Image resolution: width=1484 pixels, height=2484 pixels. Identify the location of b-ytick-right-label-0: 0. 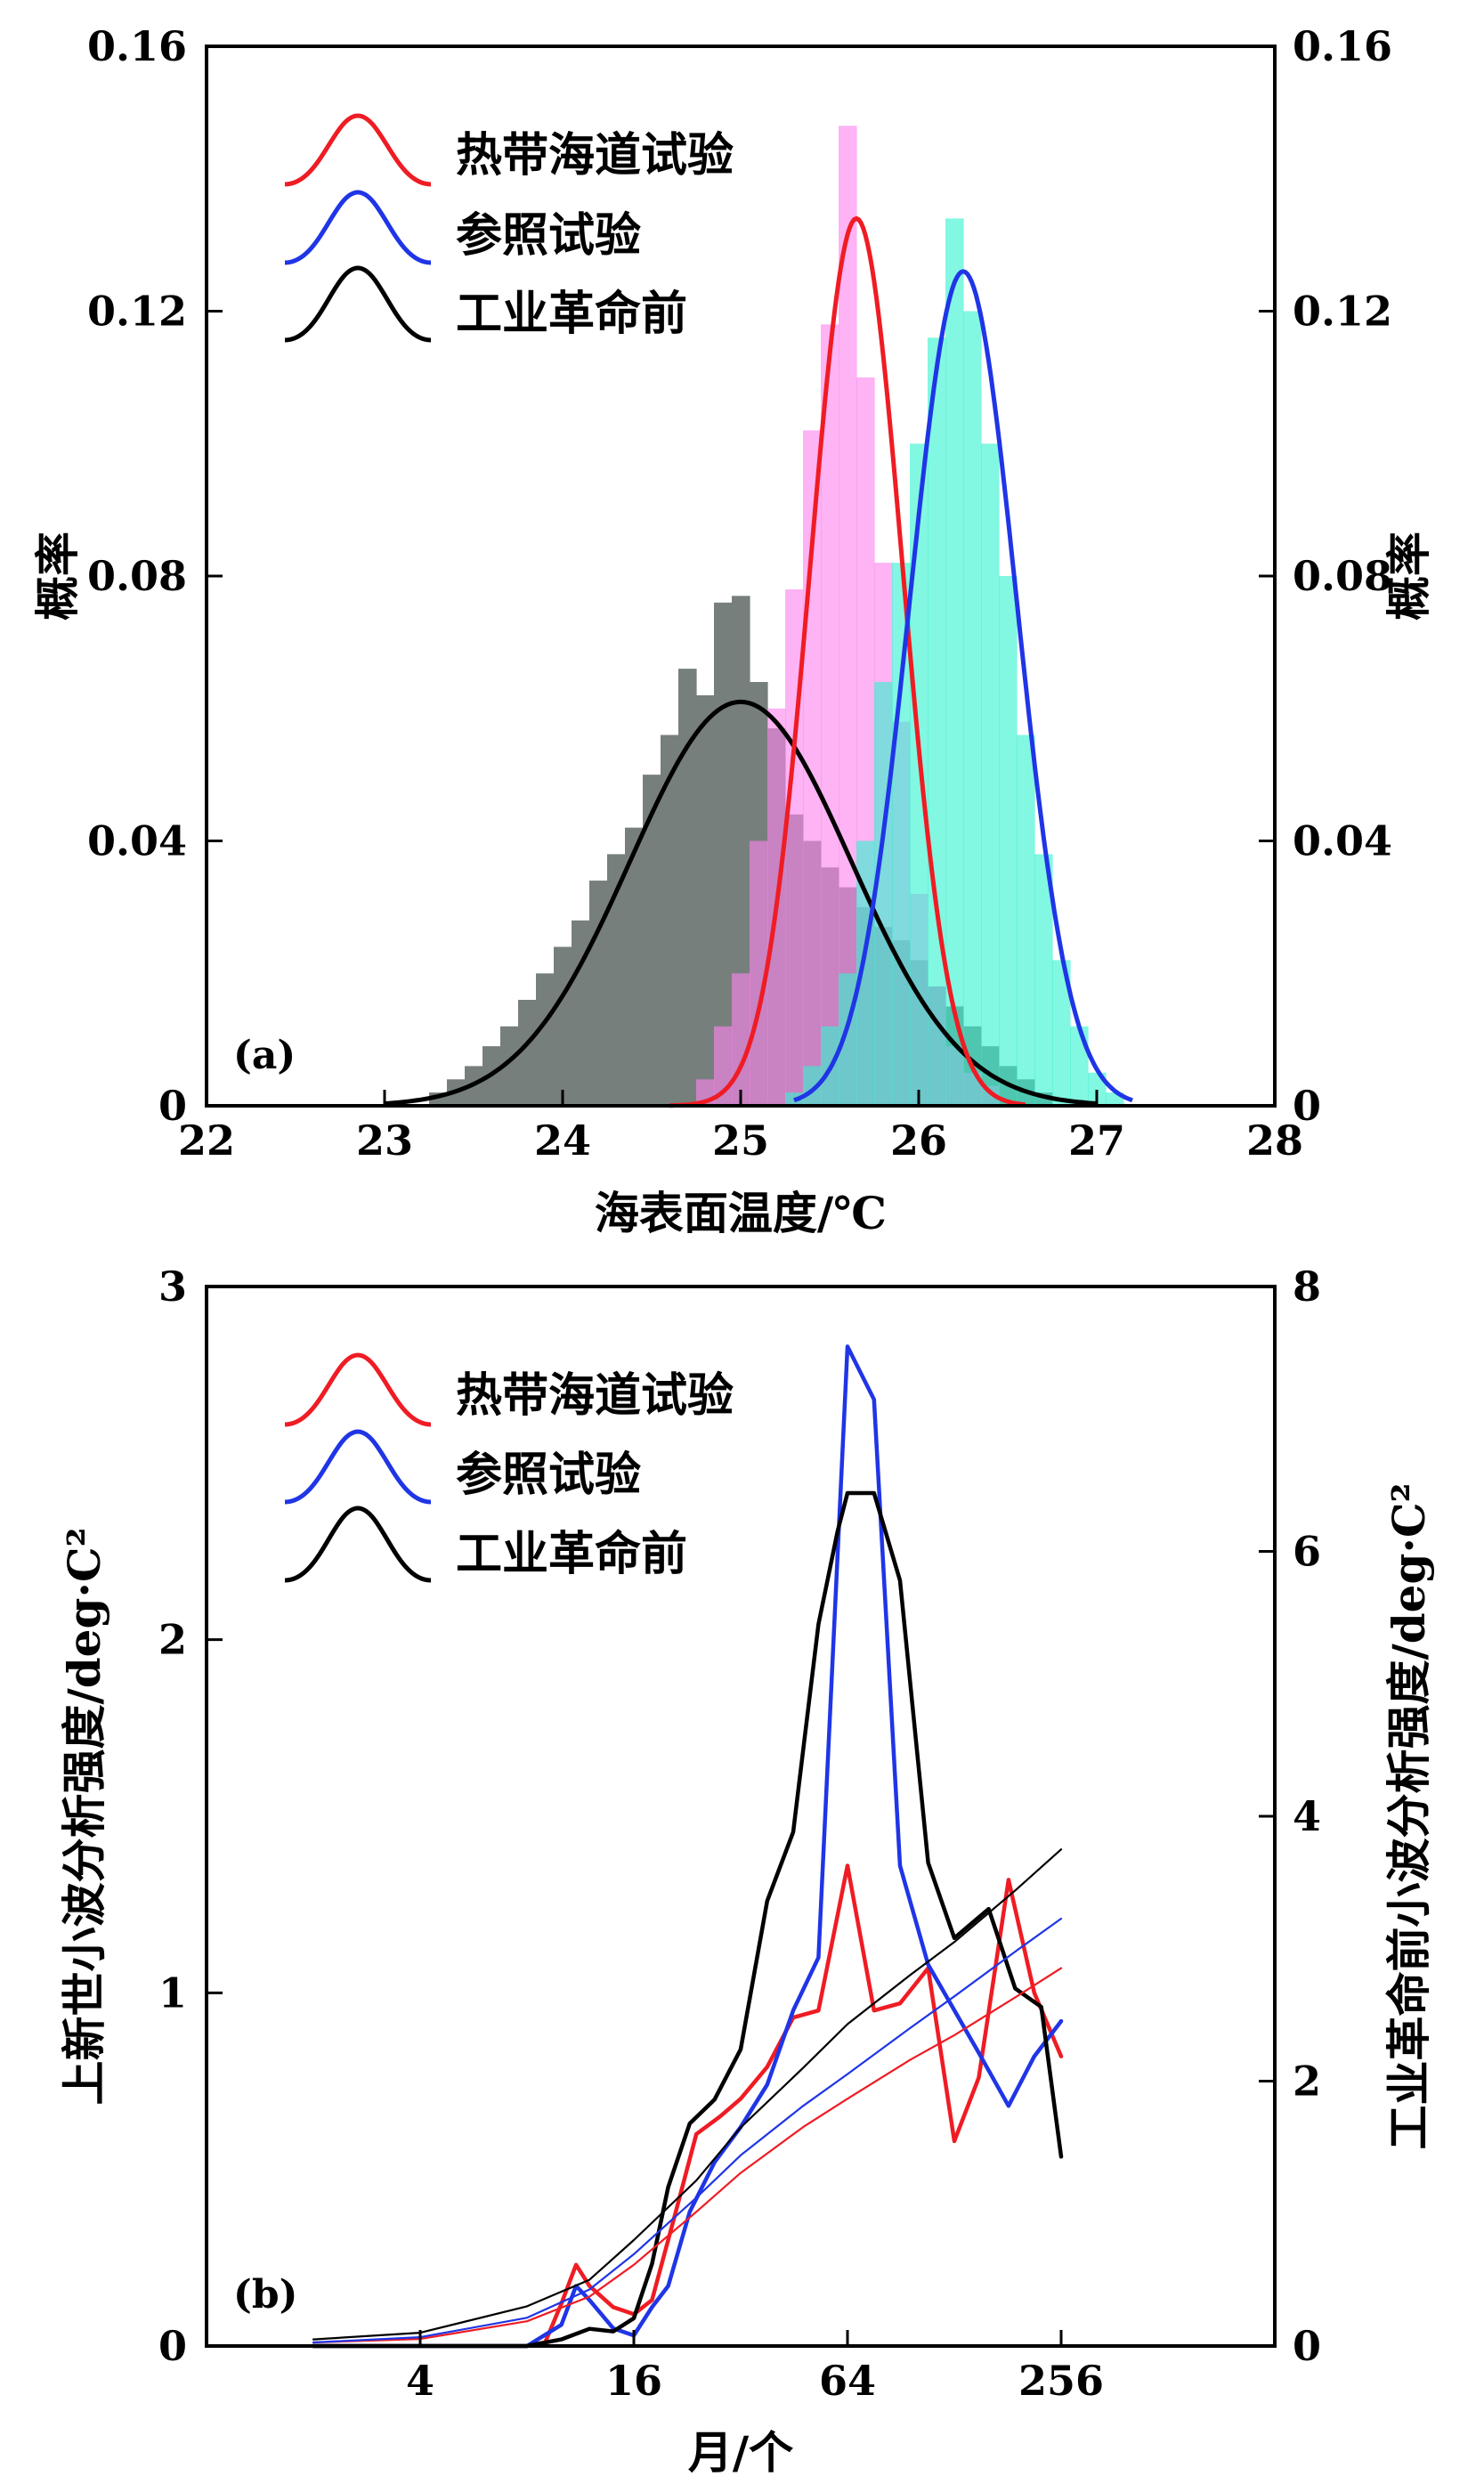
(1307, 2346).